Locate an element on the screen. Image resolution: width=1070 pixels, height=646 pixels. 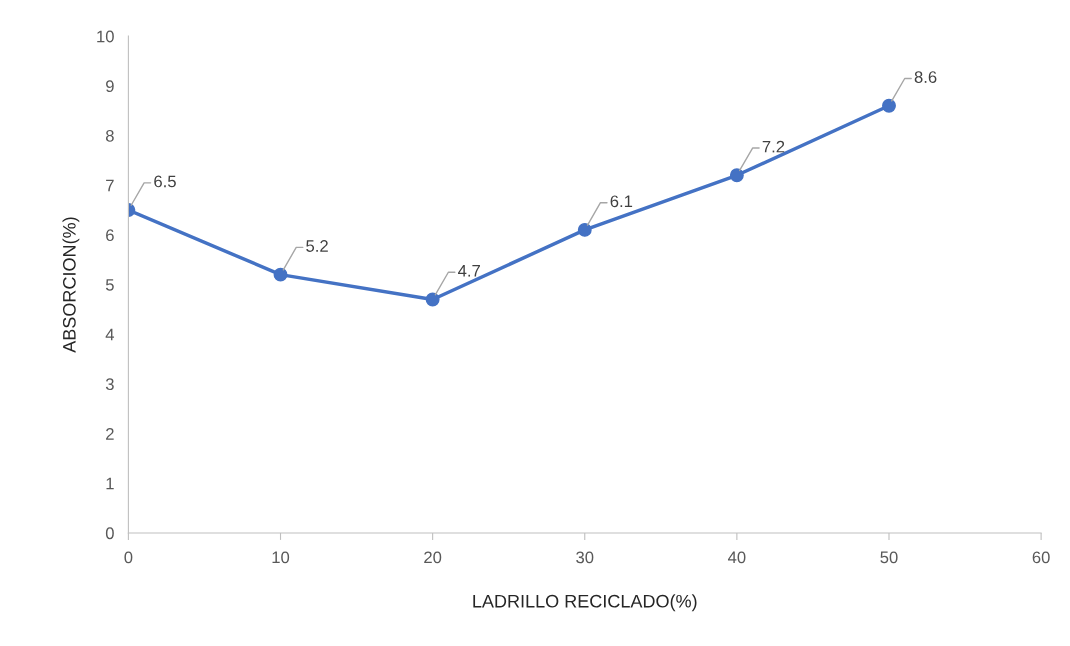
y-tick-label: 5 is located at coordinates (109, 285).